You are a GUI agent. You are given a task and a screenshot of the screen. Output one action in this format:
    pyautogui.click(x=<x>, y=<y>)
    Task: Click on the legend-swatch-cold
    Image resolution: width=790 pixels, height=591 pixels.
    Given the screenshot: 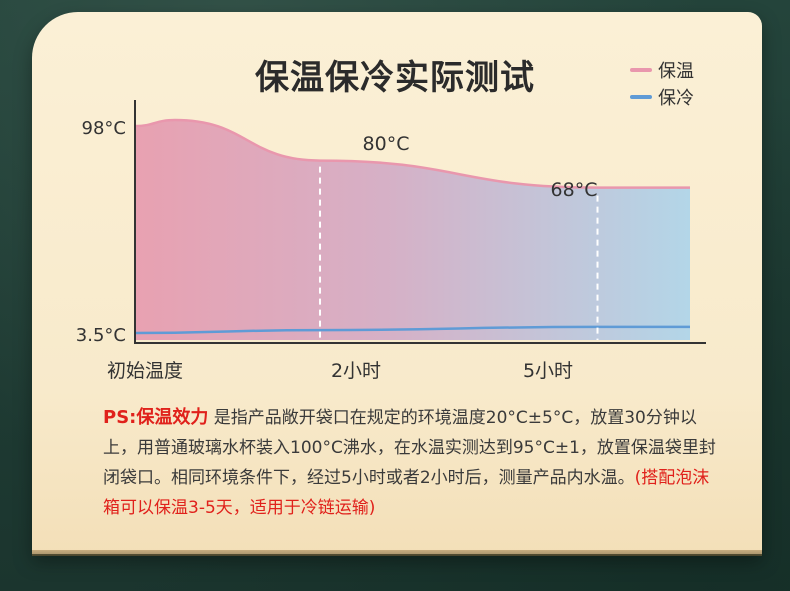 What is the action you would take?
    pyautogui.click(x=641, y=96)
    